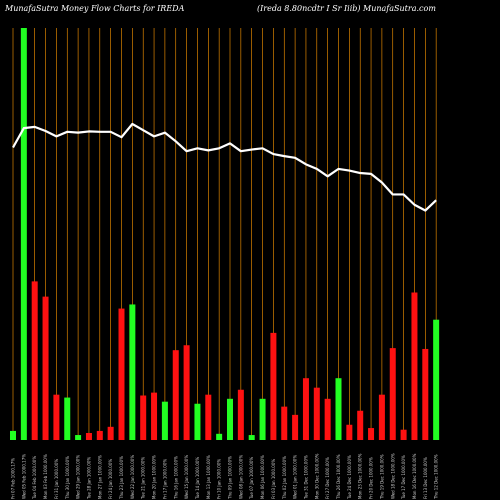 The height and width of the screenshot is (500, 500). I want to click on chart-header-left: MunafaSutra Money Flow Charts for IREDA, so click(95, 8).